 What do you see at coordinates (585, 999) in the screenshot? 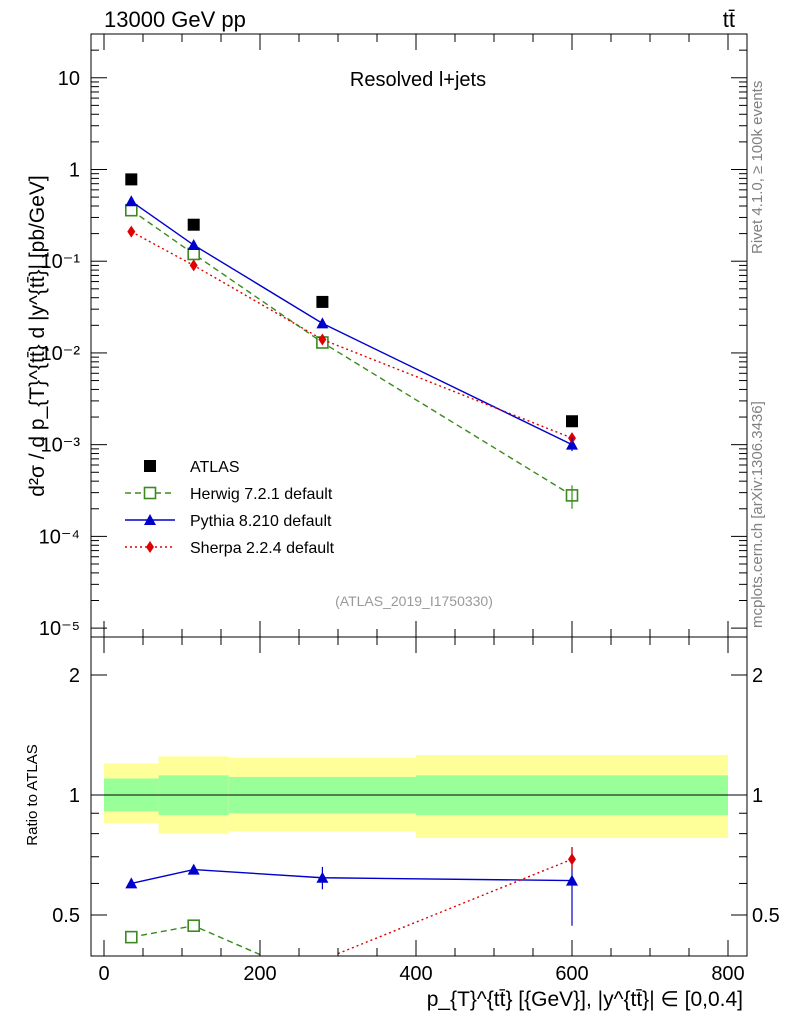
I see `x-axis-label: p_{T}^{tt̄} [{GeV}], |y^{tt̄}| ∈ [0,0.4]` at bounding box center [585, 999].